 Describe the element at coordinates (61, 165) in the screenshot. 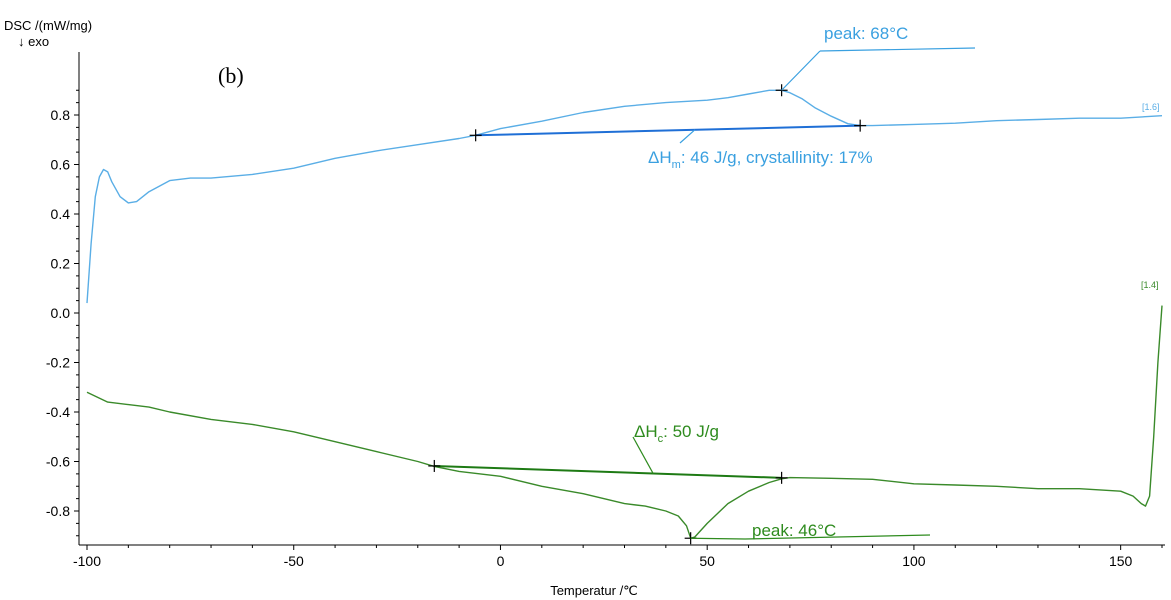

I see `y-tick-label: 0.6` at that location.